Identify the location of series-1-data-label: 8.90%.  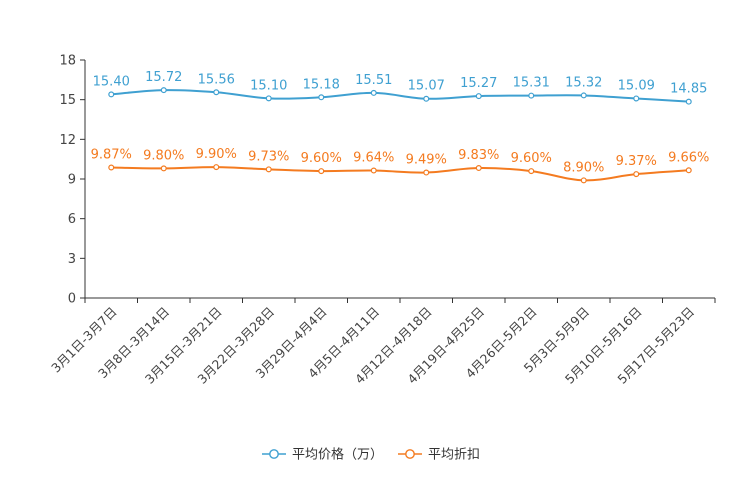
(583, 167).